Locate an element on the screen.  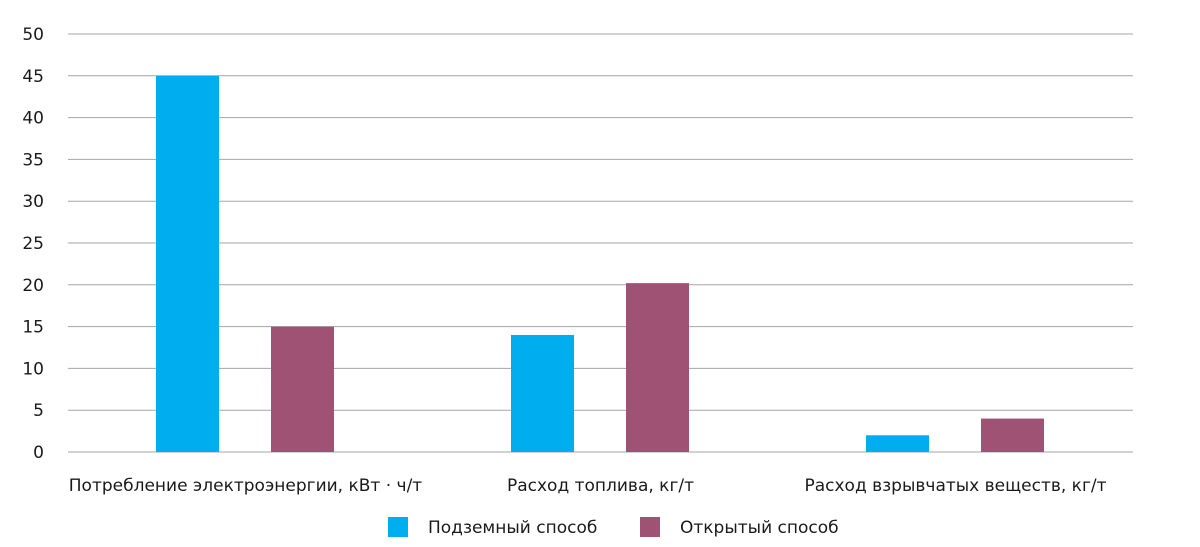
y-tick-label: 50 is located at coordinates (33, 35).